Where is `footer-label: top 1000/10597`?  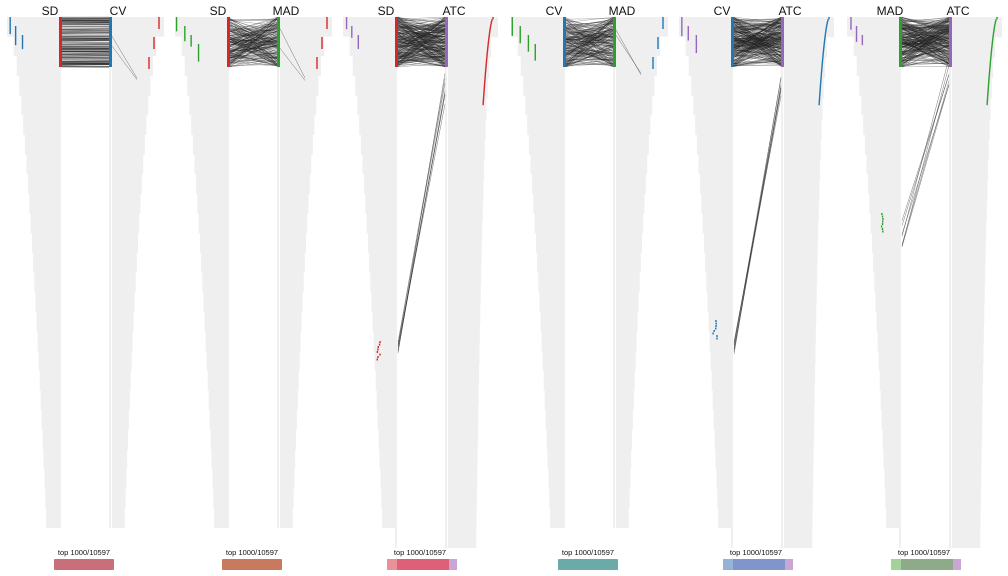 footer-label: top 1000/10597 is located at coordinates (84, 552).